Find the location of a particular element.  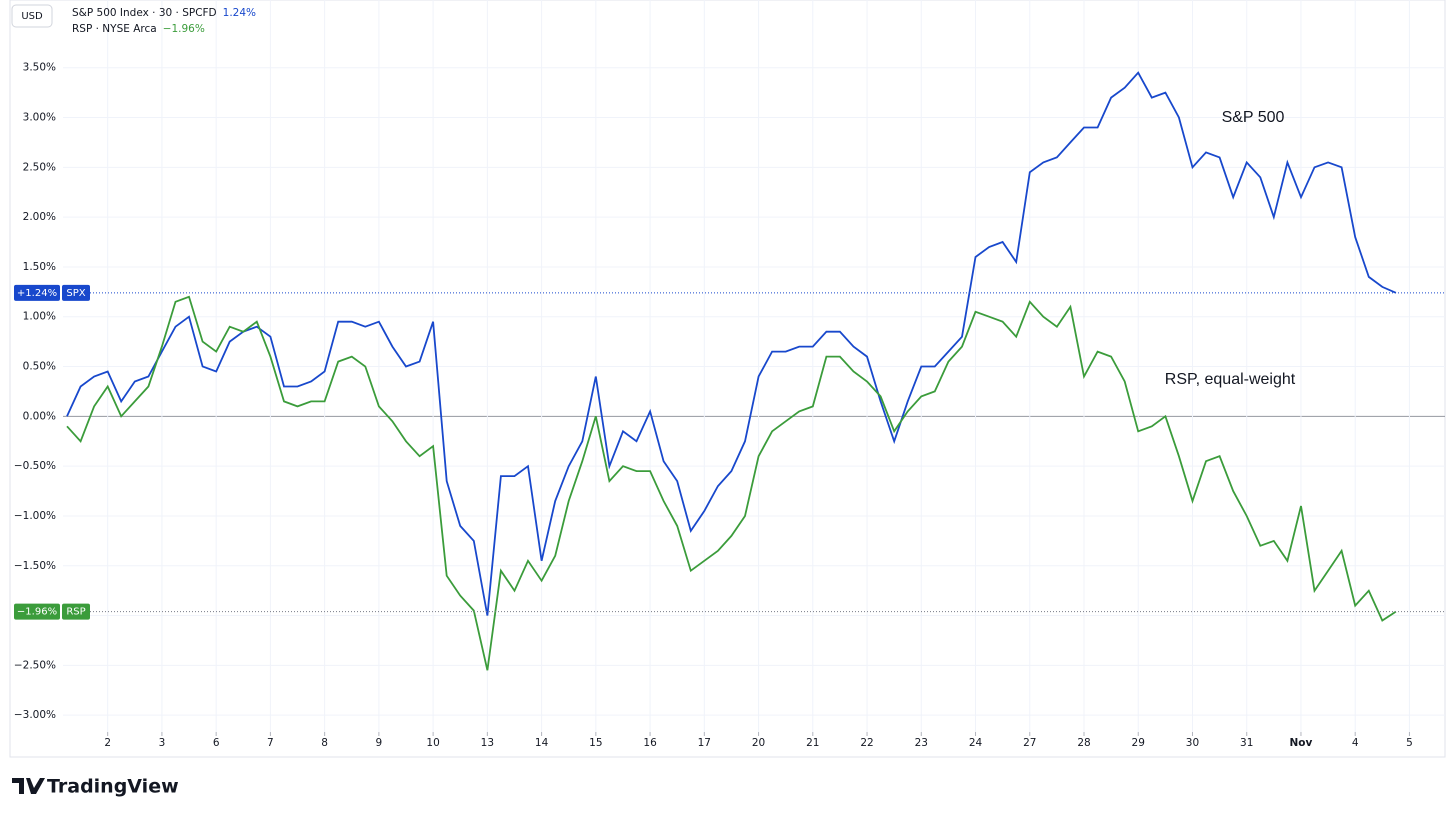

x-tick-label: 7 is located at coordinates (270, 743).